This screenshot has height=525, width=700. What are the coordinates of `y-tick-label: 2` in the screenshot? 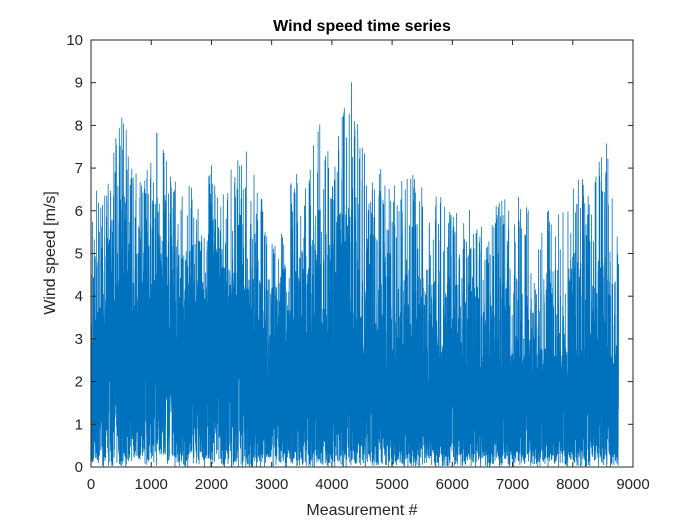 It's located at (79, 382).